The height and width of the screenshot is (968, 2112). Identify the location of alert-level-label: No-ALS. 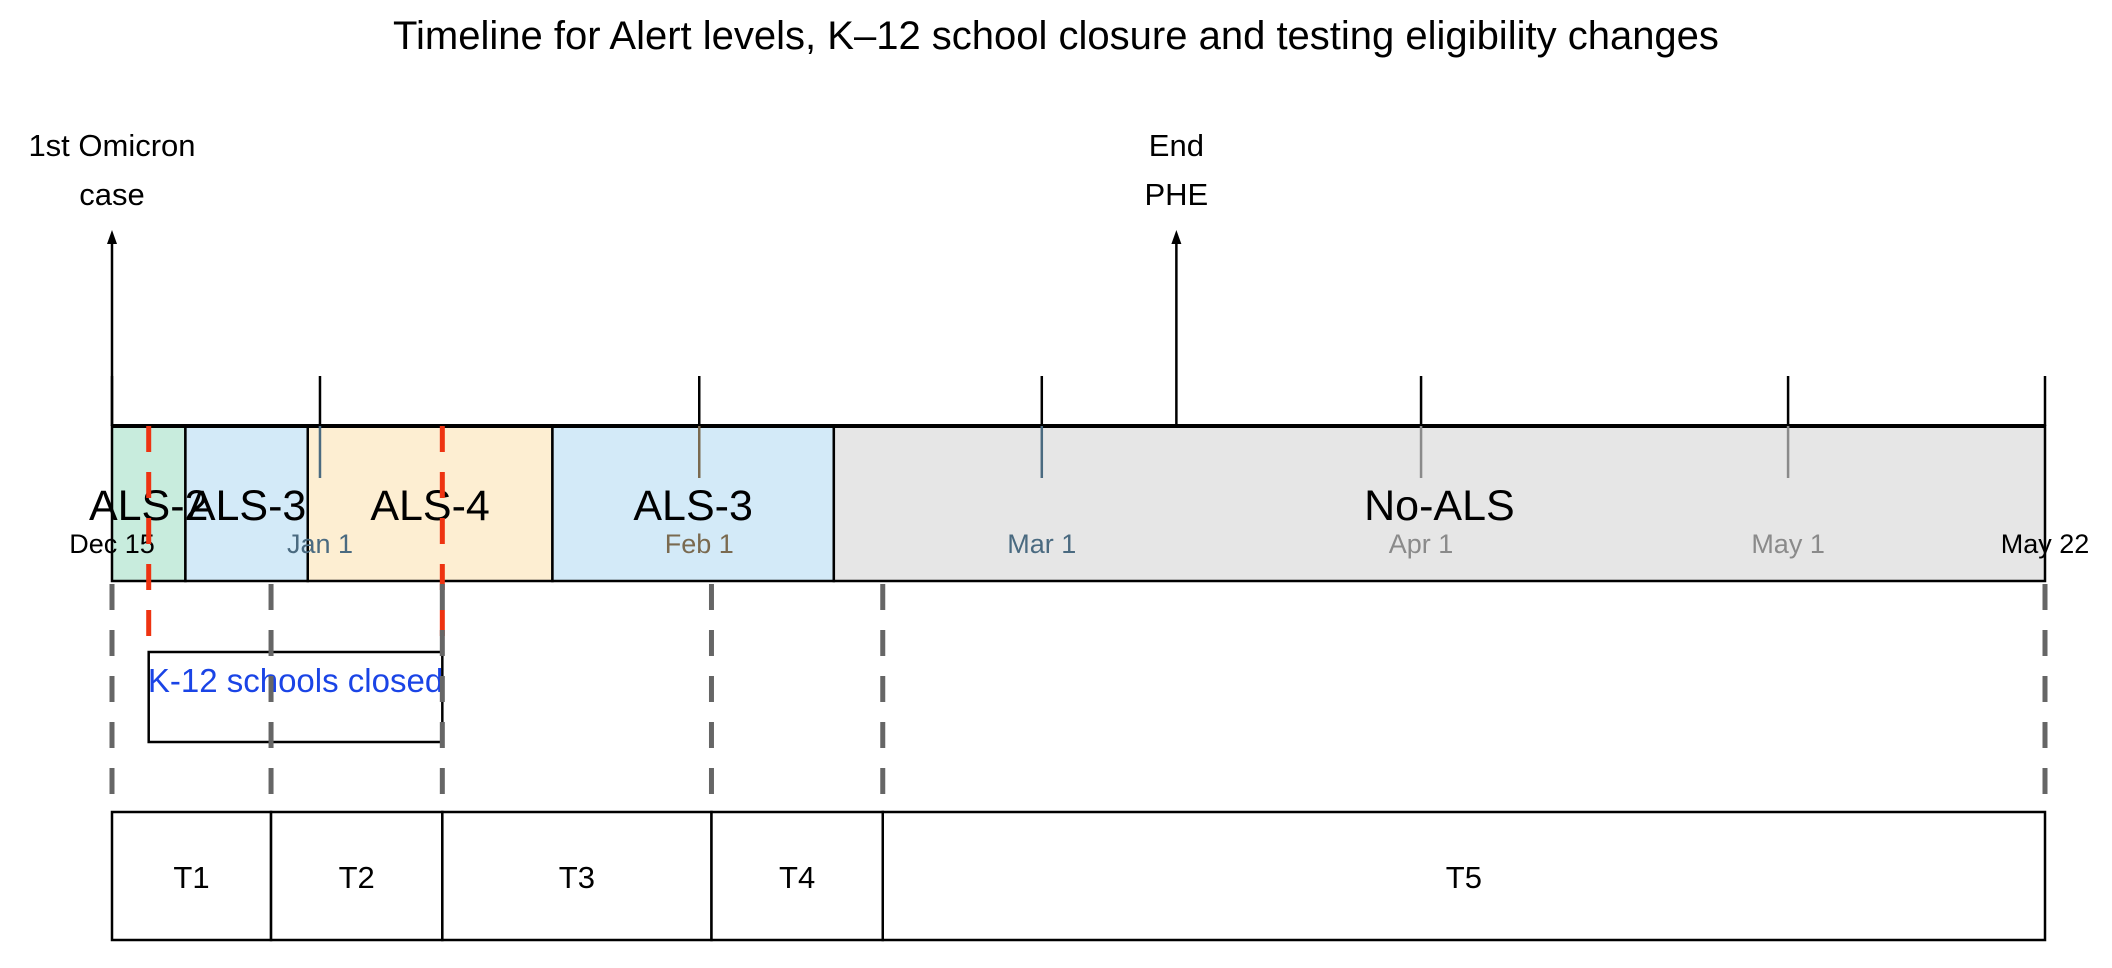
(1439, 506).